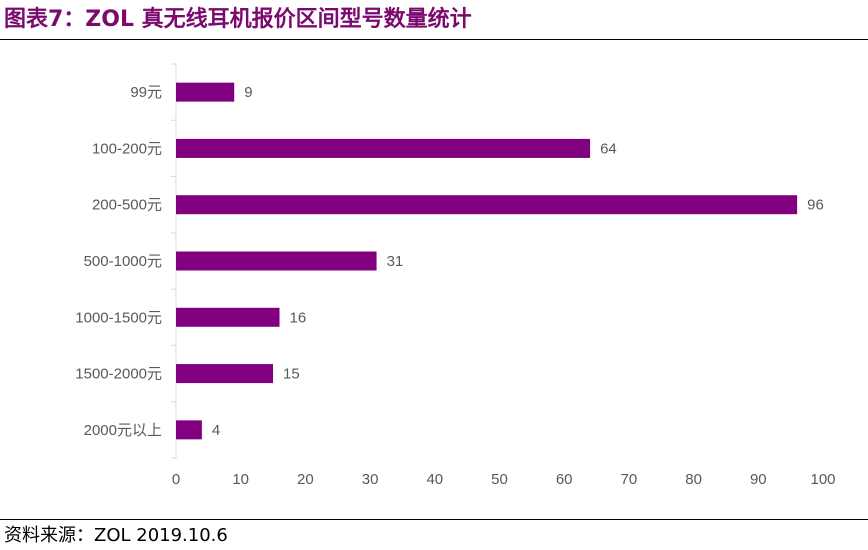 The width and height of the screenshot is (868, 550). What do you see at coordinates (216, 430) in the screenshot?
I see `data-label: 4` at bounding box center [216, 430].